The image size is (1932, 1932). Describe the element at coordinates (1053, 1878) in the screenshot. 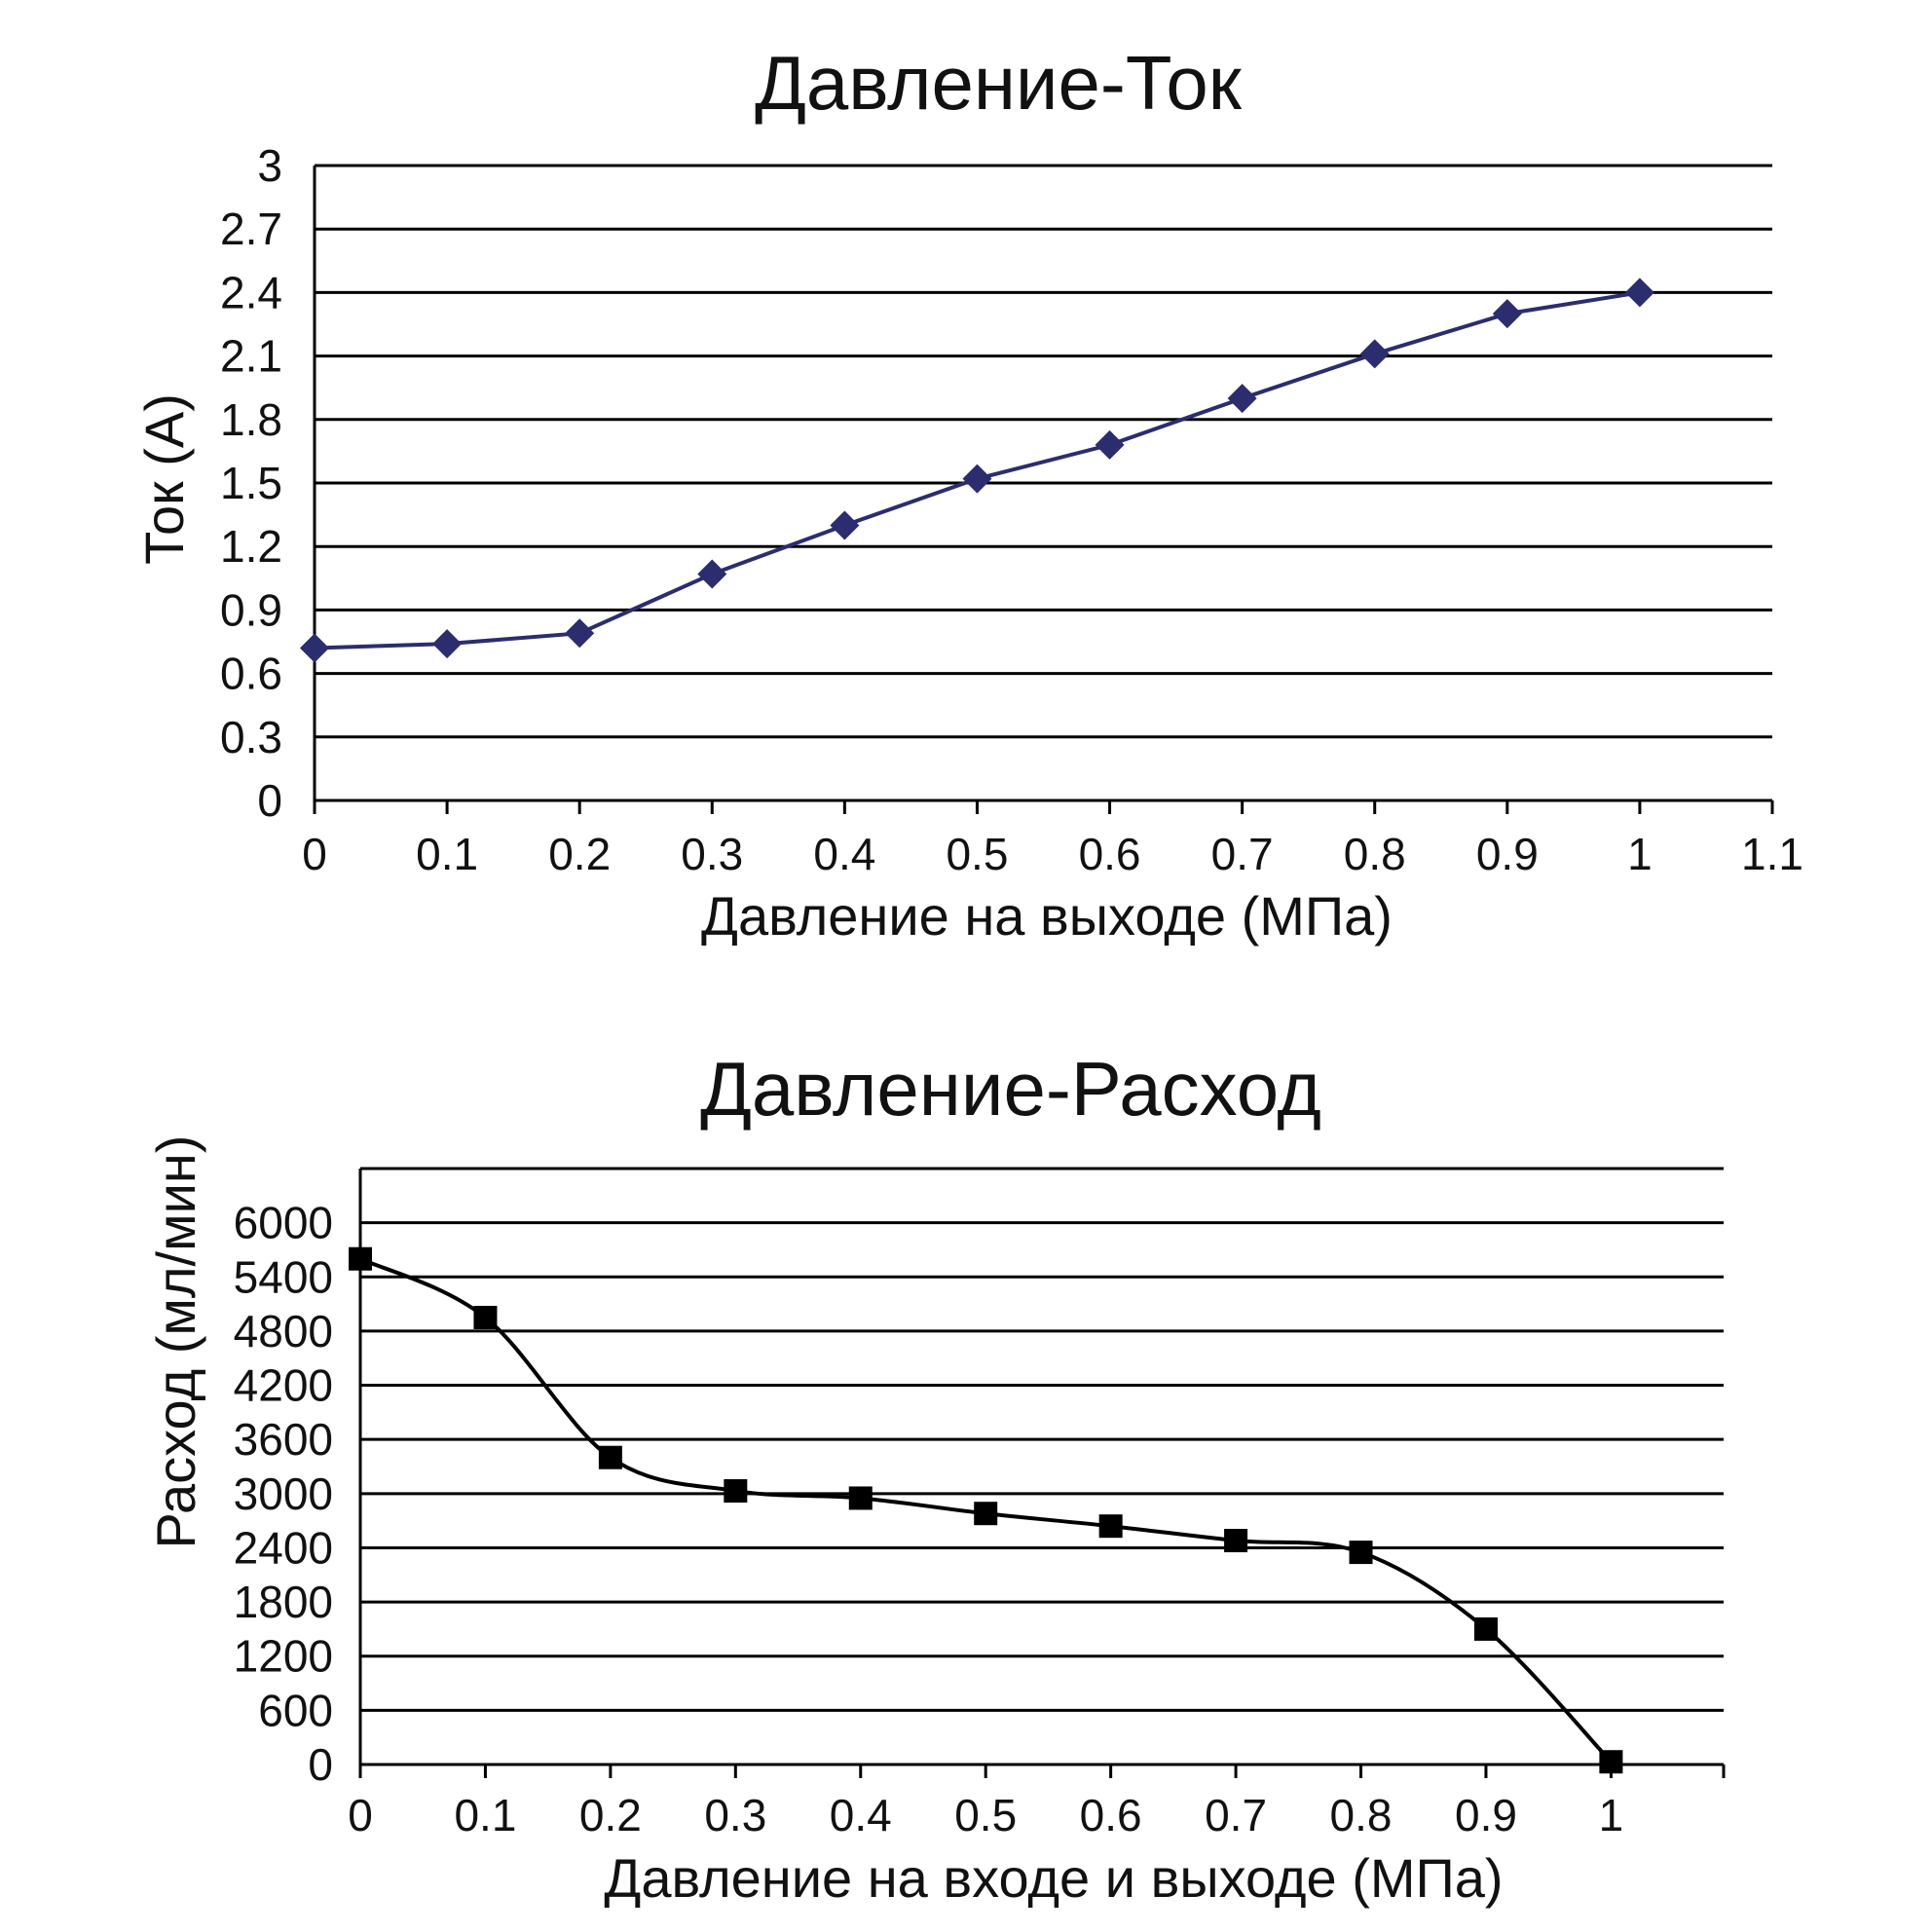

I see `x-axis-label: Давление на входе и выходе (МПа)` at that location.